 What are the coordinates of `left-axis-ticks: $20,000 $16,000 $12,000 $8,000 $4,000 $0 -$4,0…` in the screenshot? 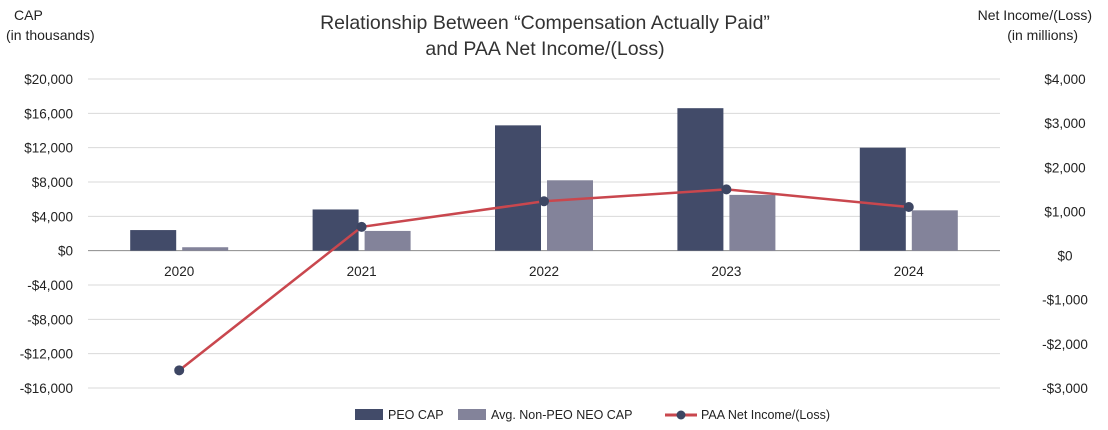 It's located at (46, 234).